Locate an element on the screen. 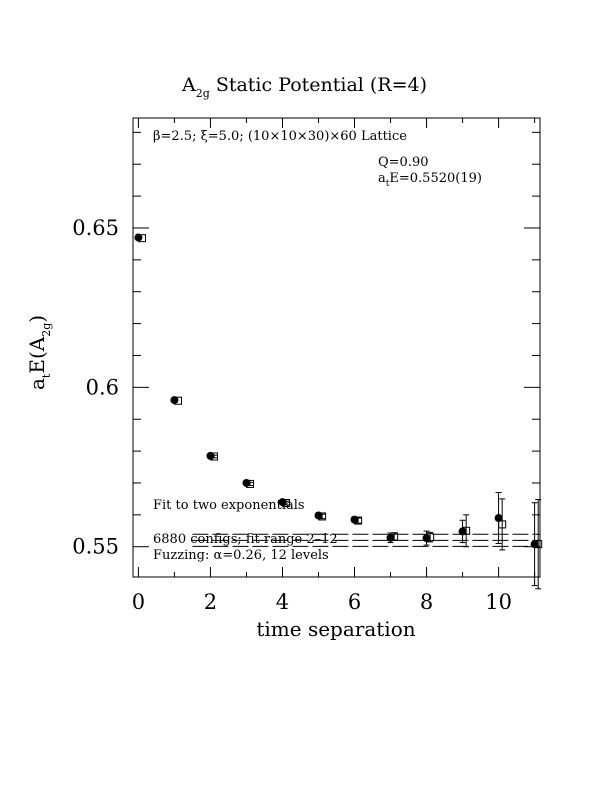 Image resolution: width=612 pixels, height=792 pixels. fuzzing-annotation: Fuzzing: α=0.26, 12 levels is located at coordinates (241, 555).